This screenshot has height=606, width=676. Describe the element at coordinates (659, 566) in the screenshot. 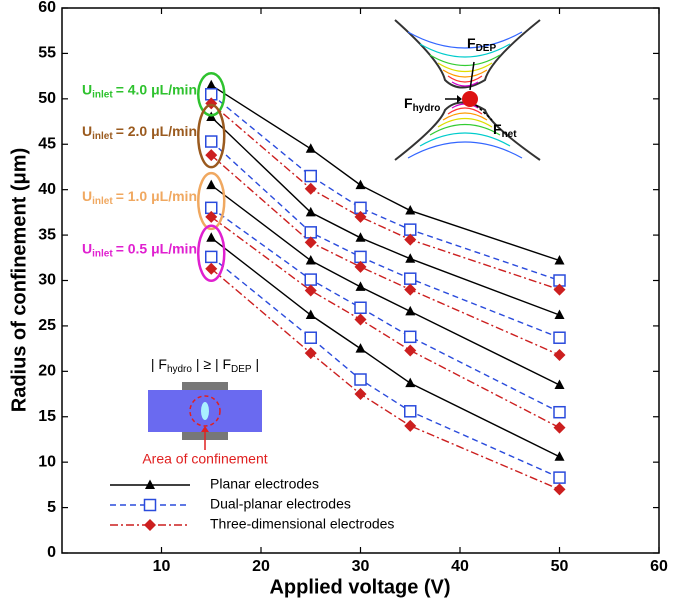

I see `x-tick-label: 60` at that location.